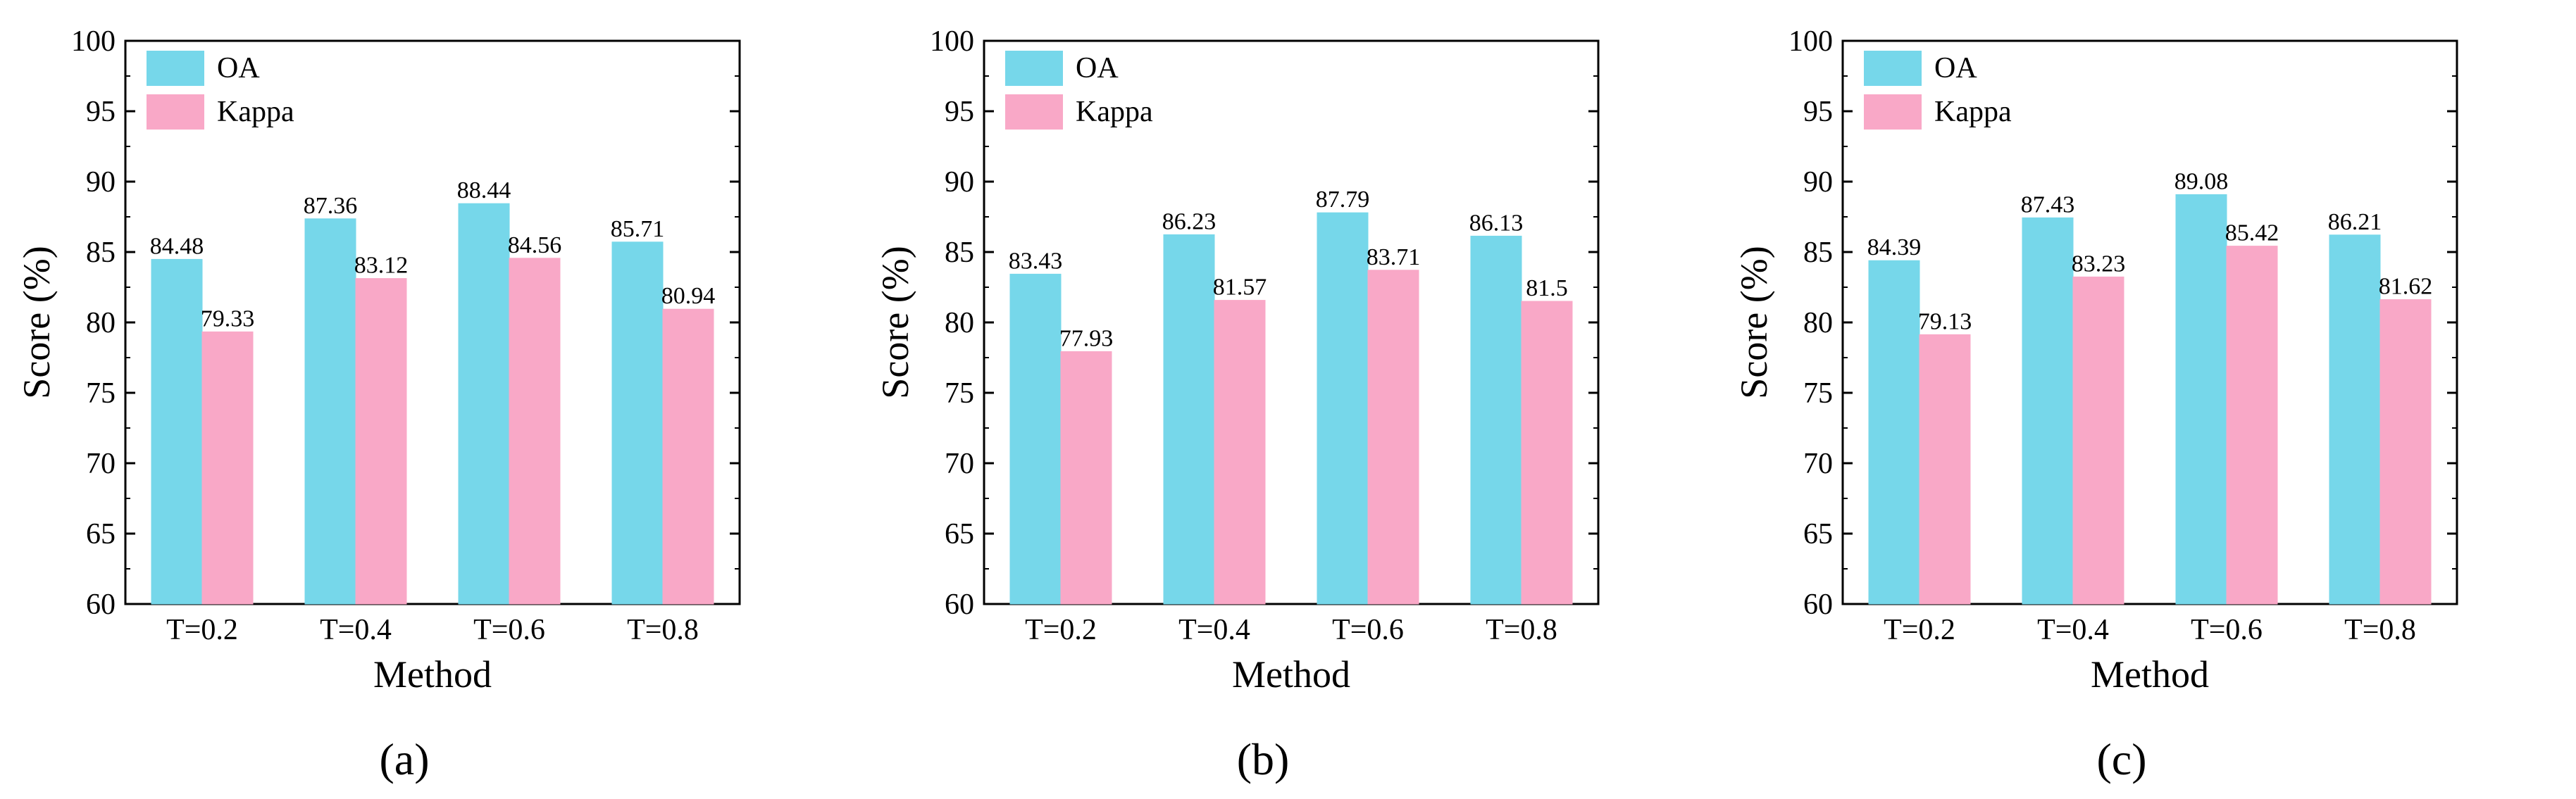  I want to click on data-label-oa: 88.44, so click(484, 190).